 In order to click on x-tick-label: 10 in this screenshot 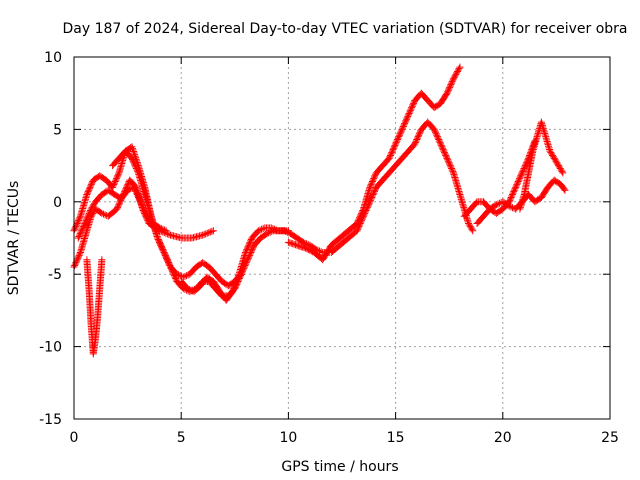, I will do `click(288, 438)`.